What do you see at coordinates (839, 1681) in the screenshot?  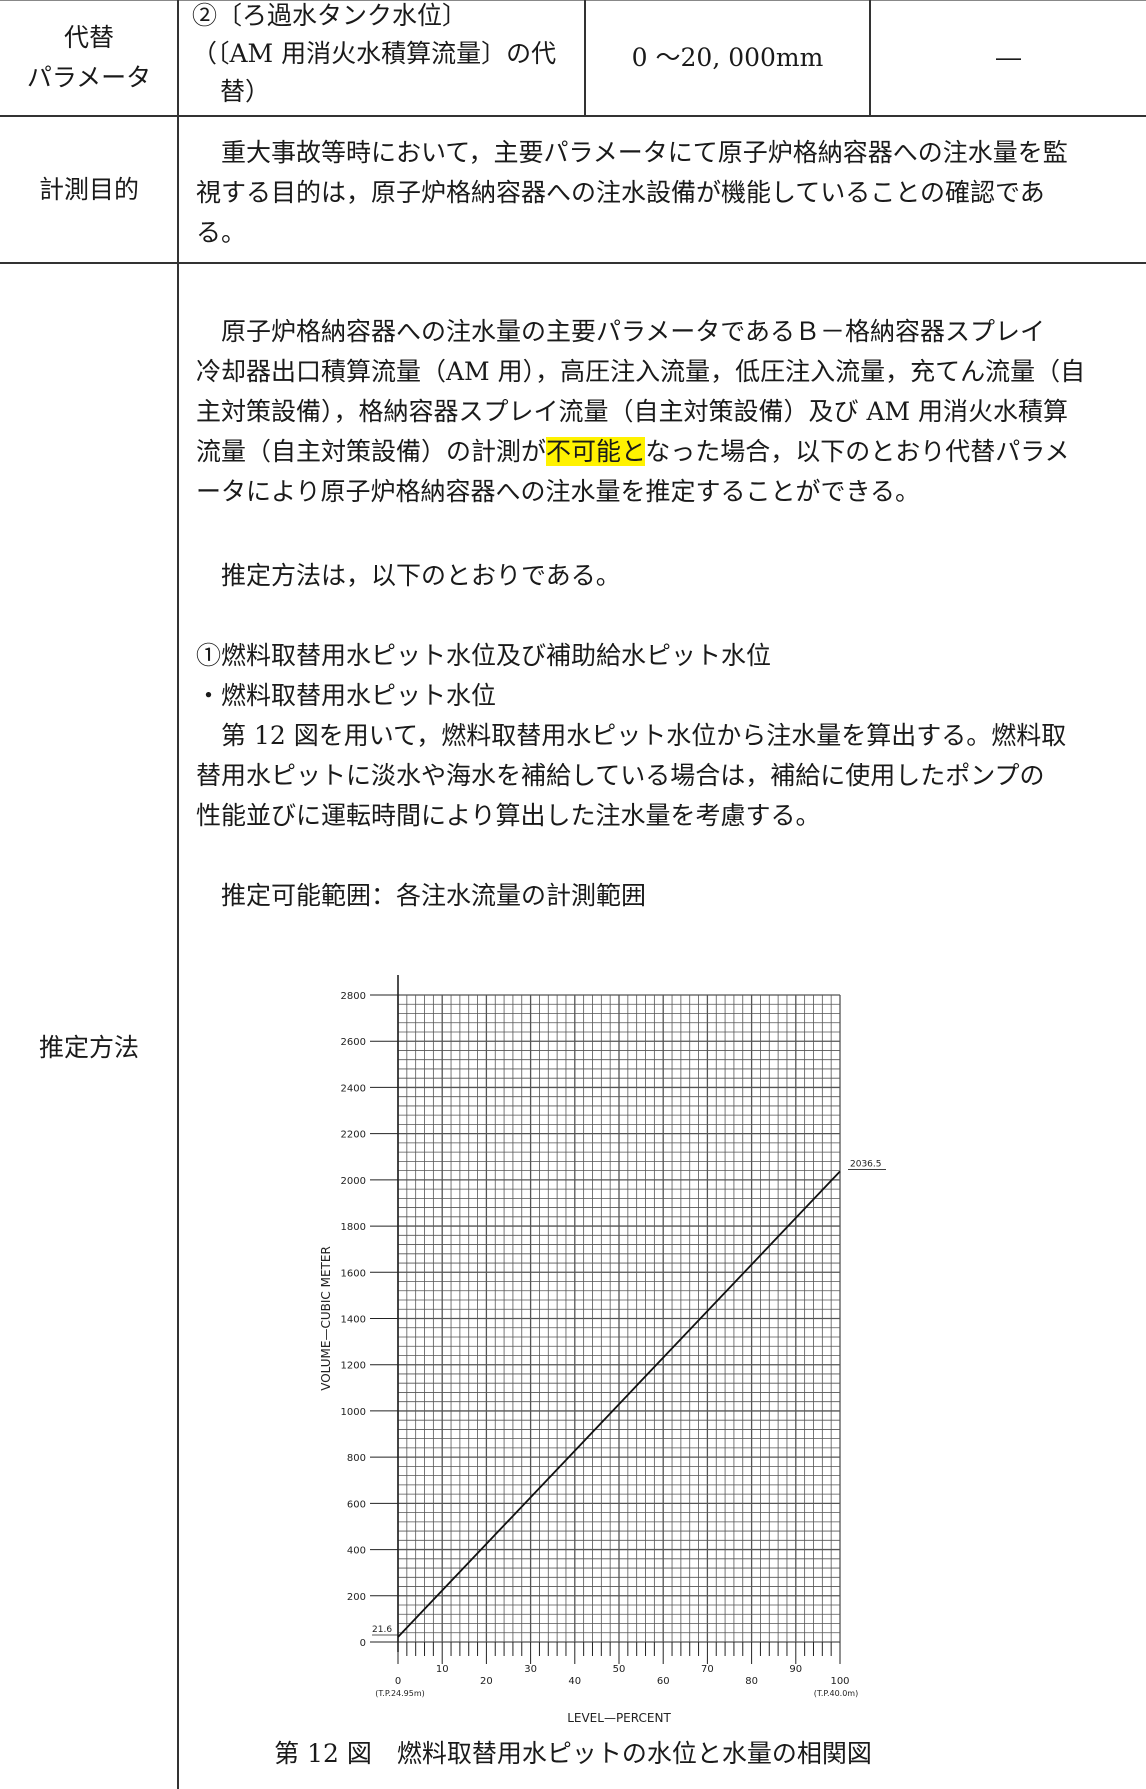 I see `x-tick-label: 100` at bounding box center [839, 1681].